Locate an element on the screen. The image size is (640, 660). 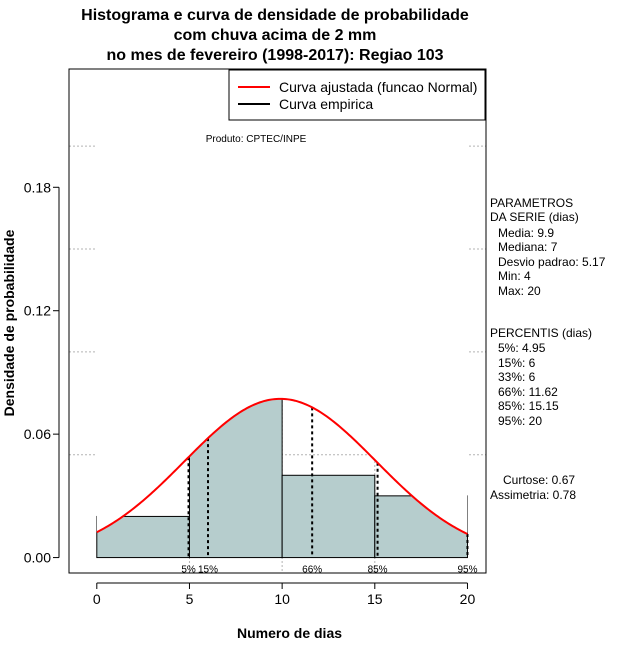
fit-curve-line is located at coordinates (282, 466).